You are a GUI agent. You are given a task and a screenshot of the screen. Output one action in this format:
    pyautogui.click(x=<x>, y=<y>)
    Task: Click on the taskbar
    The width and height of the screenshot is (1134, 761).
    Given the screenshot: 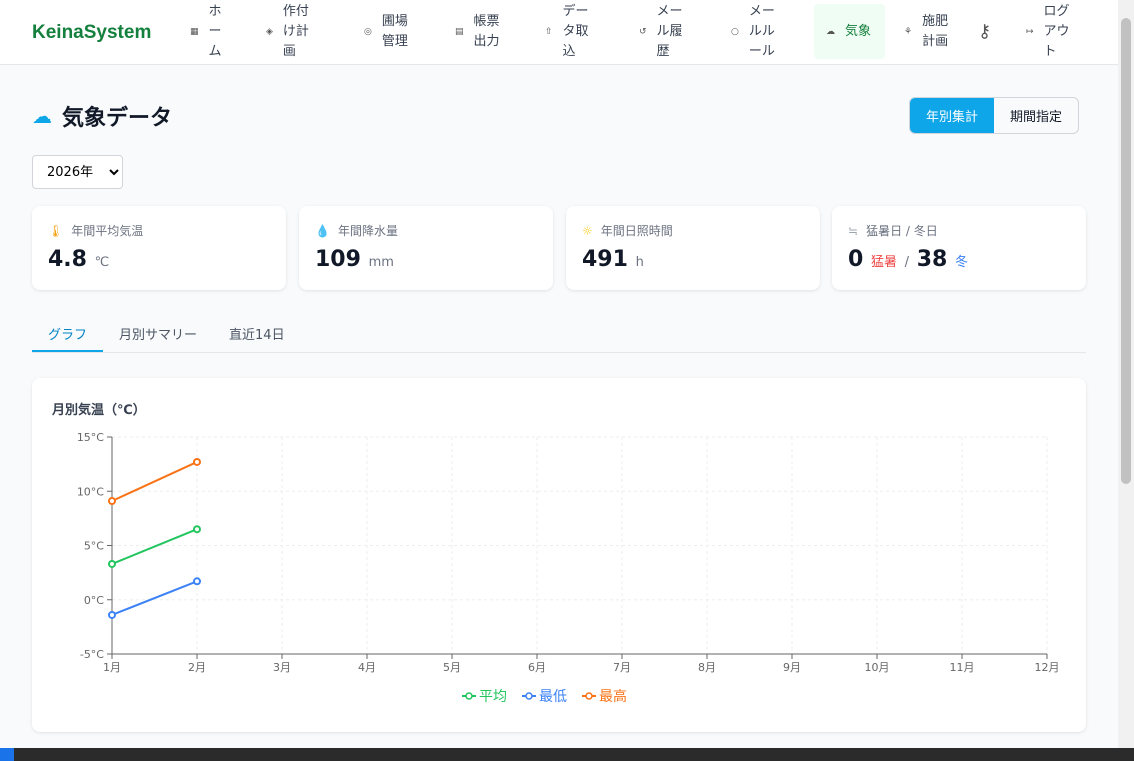 What is the action you would take?
    pyautogui.click(x=567, y=754)
    